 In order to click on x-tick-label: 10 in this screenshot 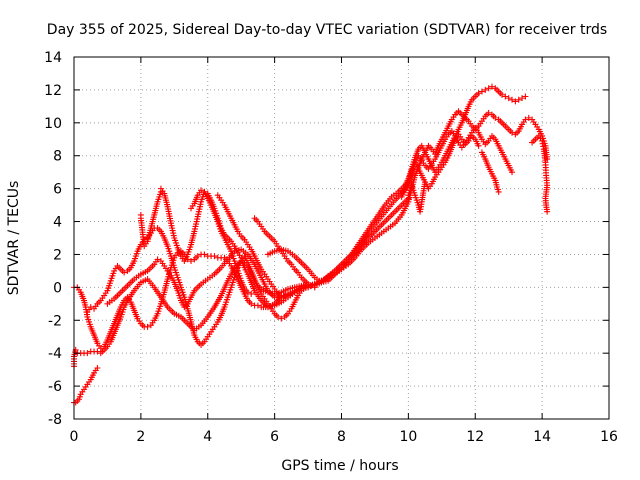, I will do `click(408, 437)`.